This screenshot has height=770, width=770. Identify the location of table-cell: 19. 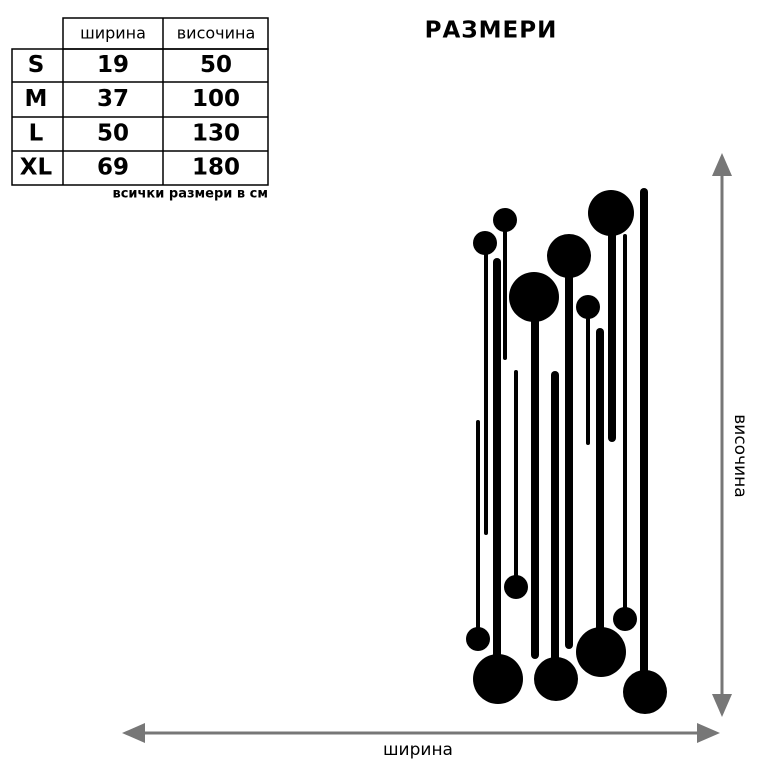
(113, 65).